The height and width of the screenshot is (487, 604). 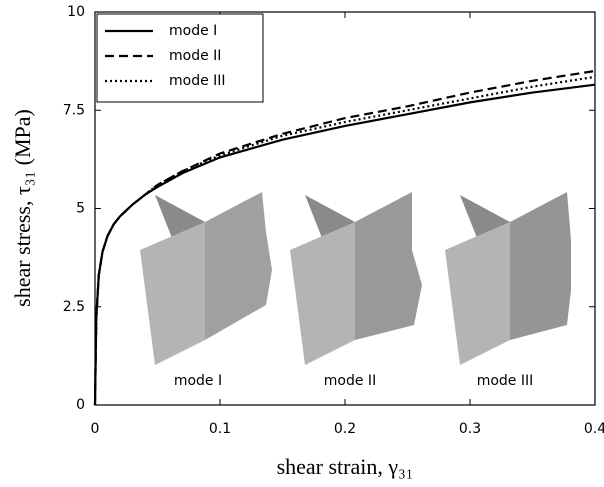 I want to click on inset-label: mode III, so click(x=505, y=381).